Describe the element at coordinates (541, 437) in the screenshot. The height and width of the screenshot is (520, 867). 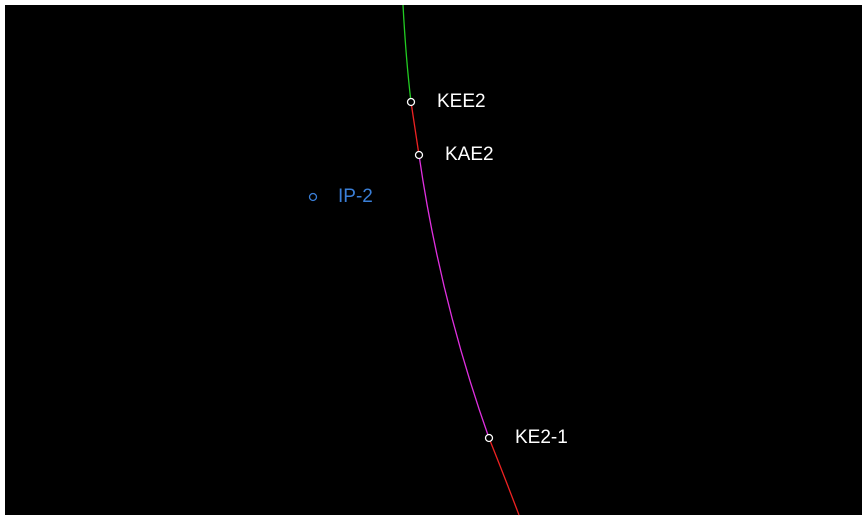
I see `point-label: KE2-1` at that location.